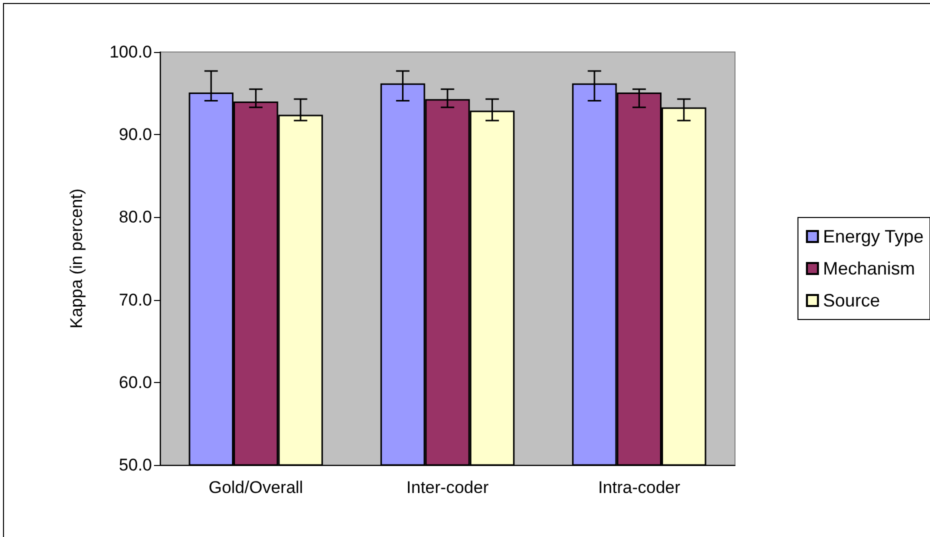 This screenshot has height=537, width=930. What do you see at coordinates (135, 382) in the screenshot?
I see `y-tick-label: 60.0` at bounding box center [135, 382].